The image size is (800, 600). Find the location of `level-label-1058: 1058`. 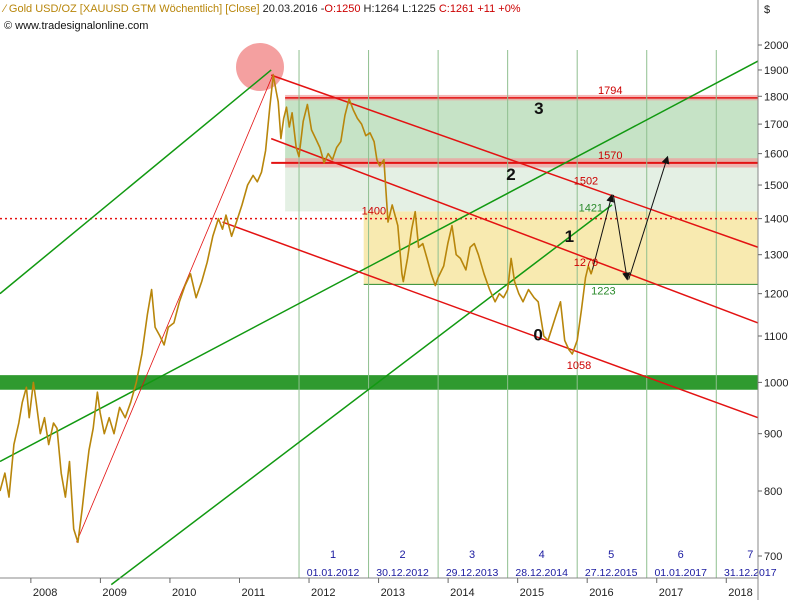

level-label-1058: 1058 is located at coordinates (579, 366).